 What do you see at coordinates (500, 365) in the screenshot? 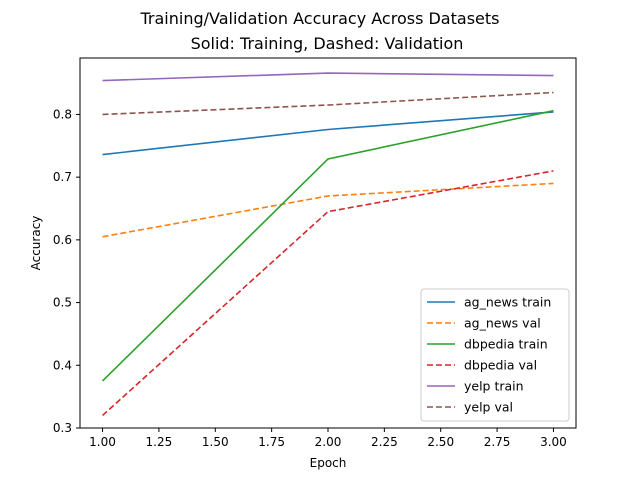
I see `legend-label: dbpedia val` at bounding box center [500, 365].